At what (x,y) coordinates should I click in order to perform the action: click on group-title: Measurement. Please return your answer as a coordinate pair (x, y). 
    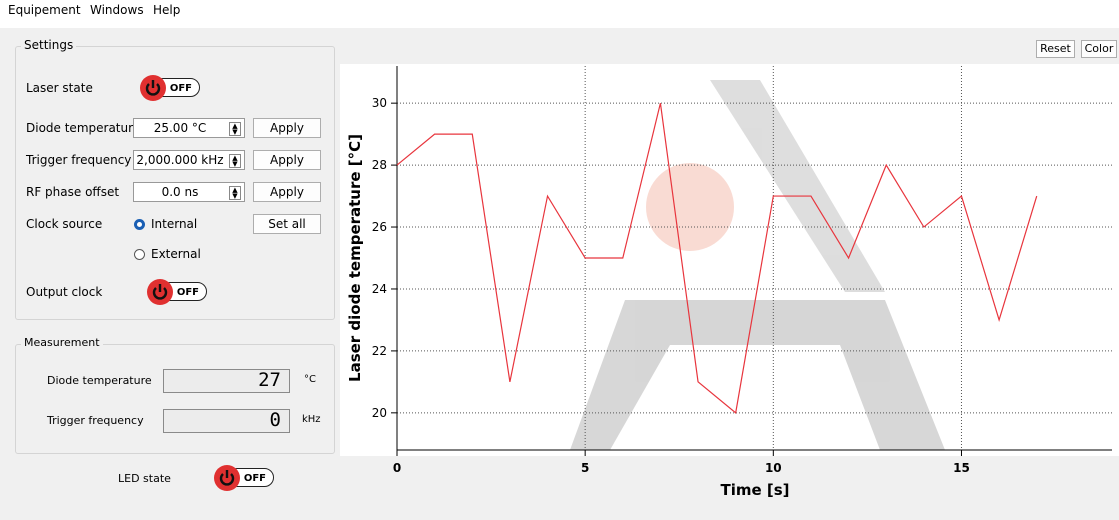
    Looking at the image, I should click on (62, 342).